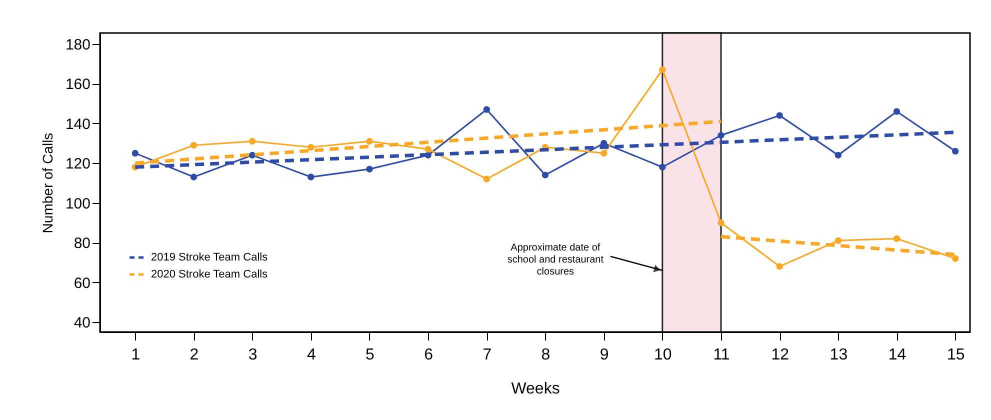  What do you see at coordinates (555, 260) in the screenshot?
I see `annotation: Approximate date of school and restaurant closures` at bounding box center [555, 260].